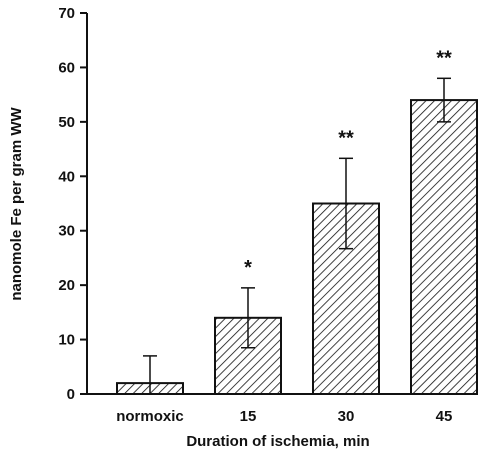 Image resolution: width=482 pixels, height=455 pixels. What do you see at coordinates (66, 13) in the screenshot?
I see `y-tick-label: 70` at bounding box center [66, 13].